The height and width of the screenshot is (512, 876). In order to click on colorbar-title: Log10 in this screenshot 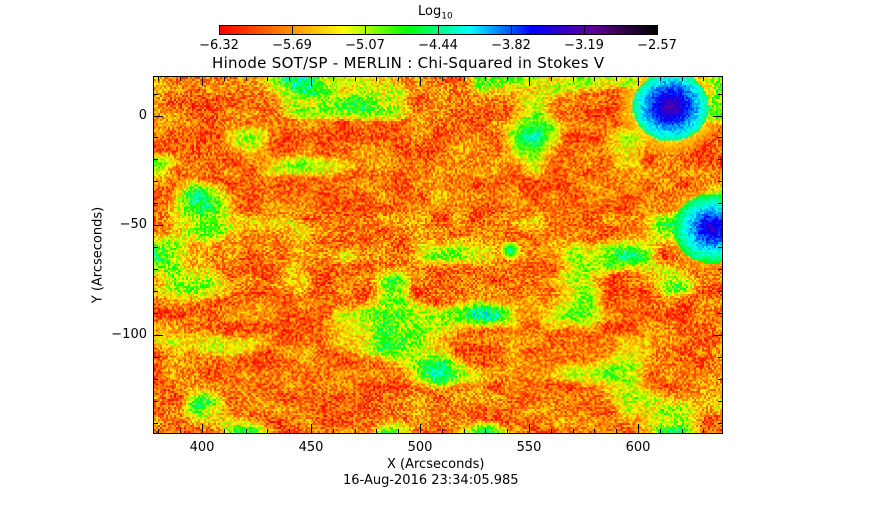, I will do `click(435, 13)`.